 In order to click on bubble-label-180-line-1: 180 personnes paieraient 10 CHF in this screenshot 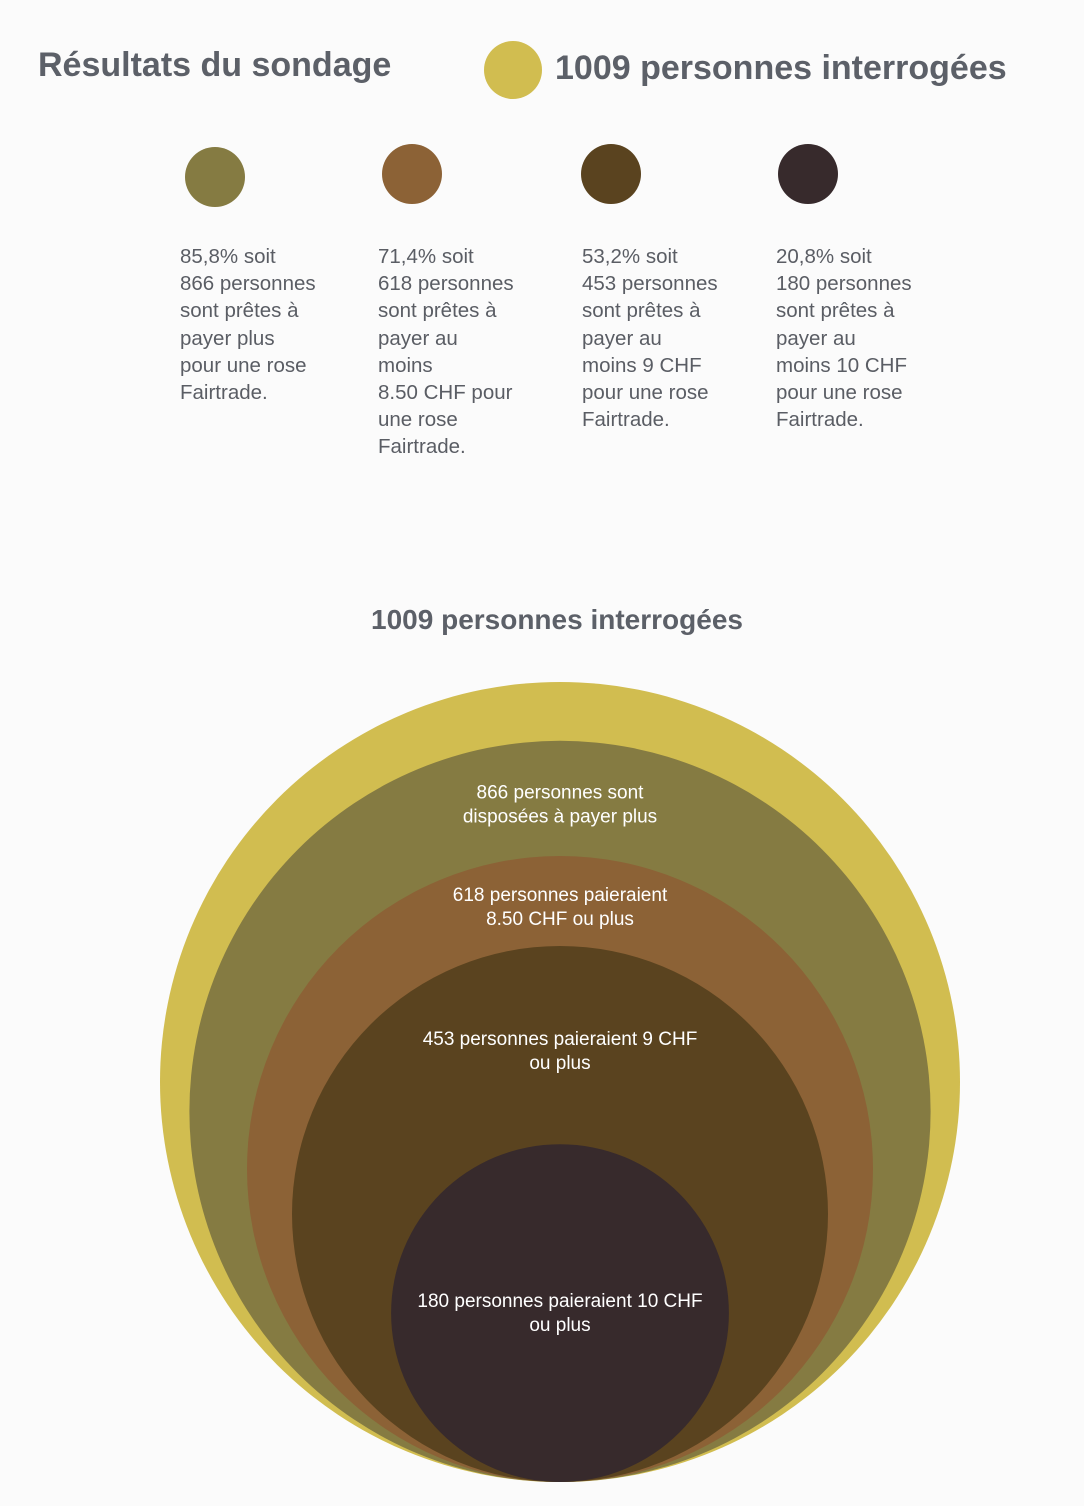, I will do `click(559, 1301)`.